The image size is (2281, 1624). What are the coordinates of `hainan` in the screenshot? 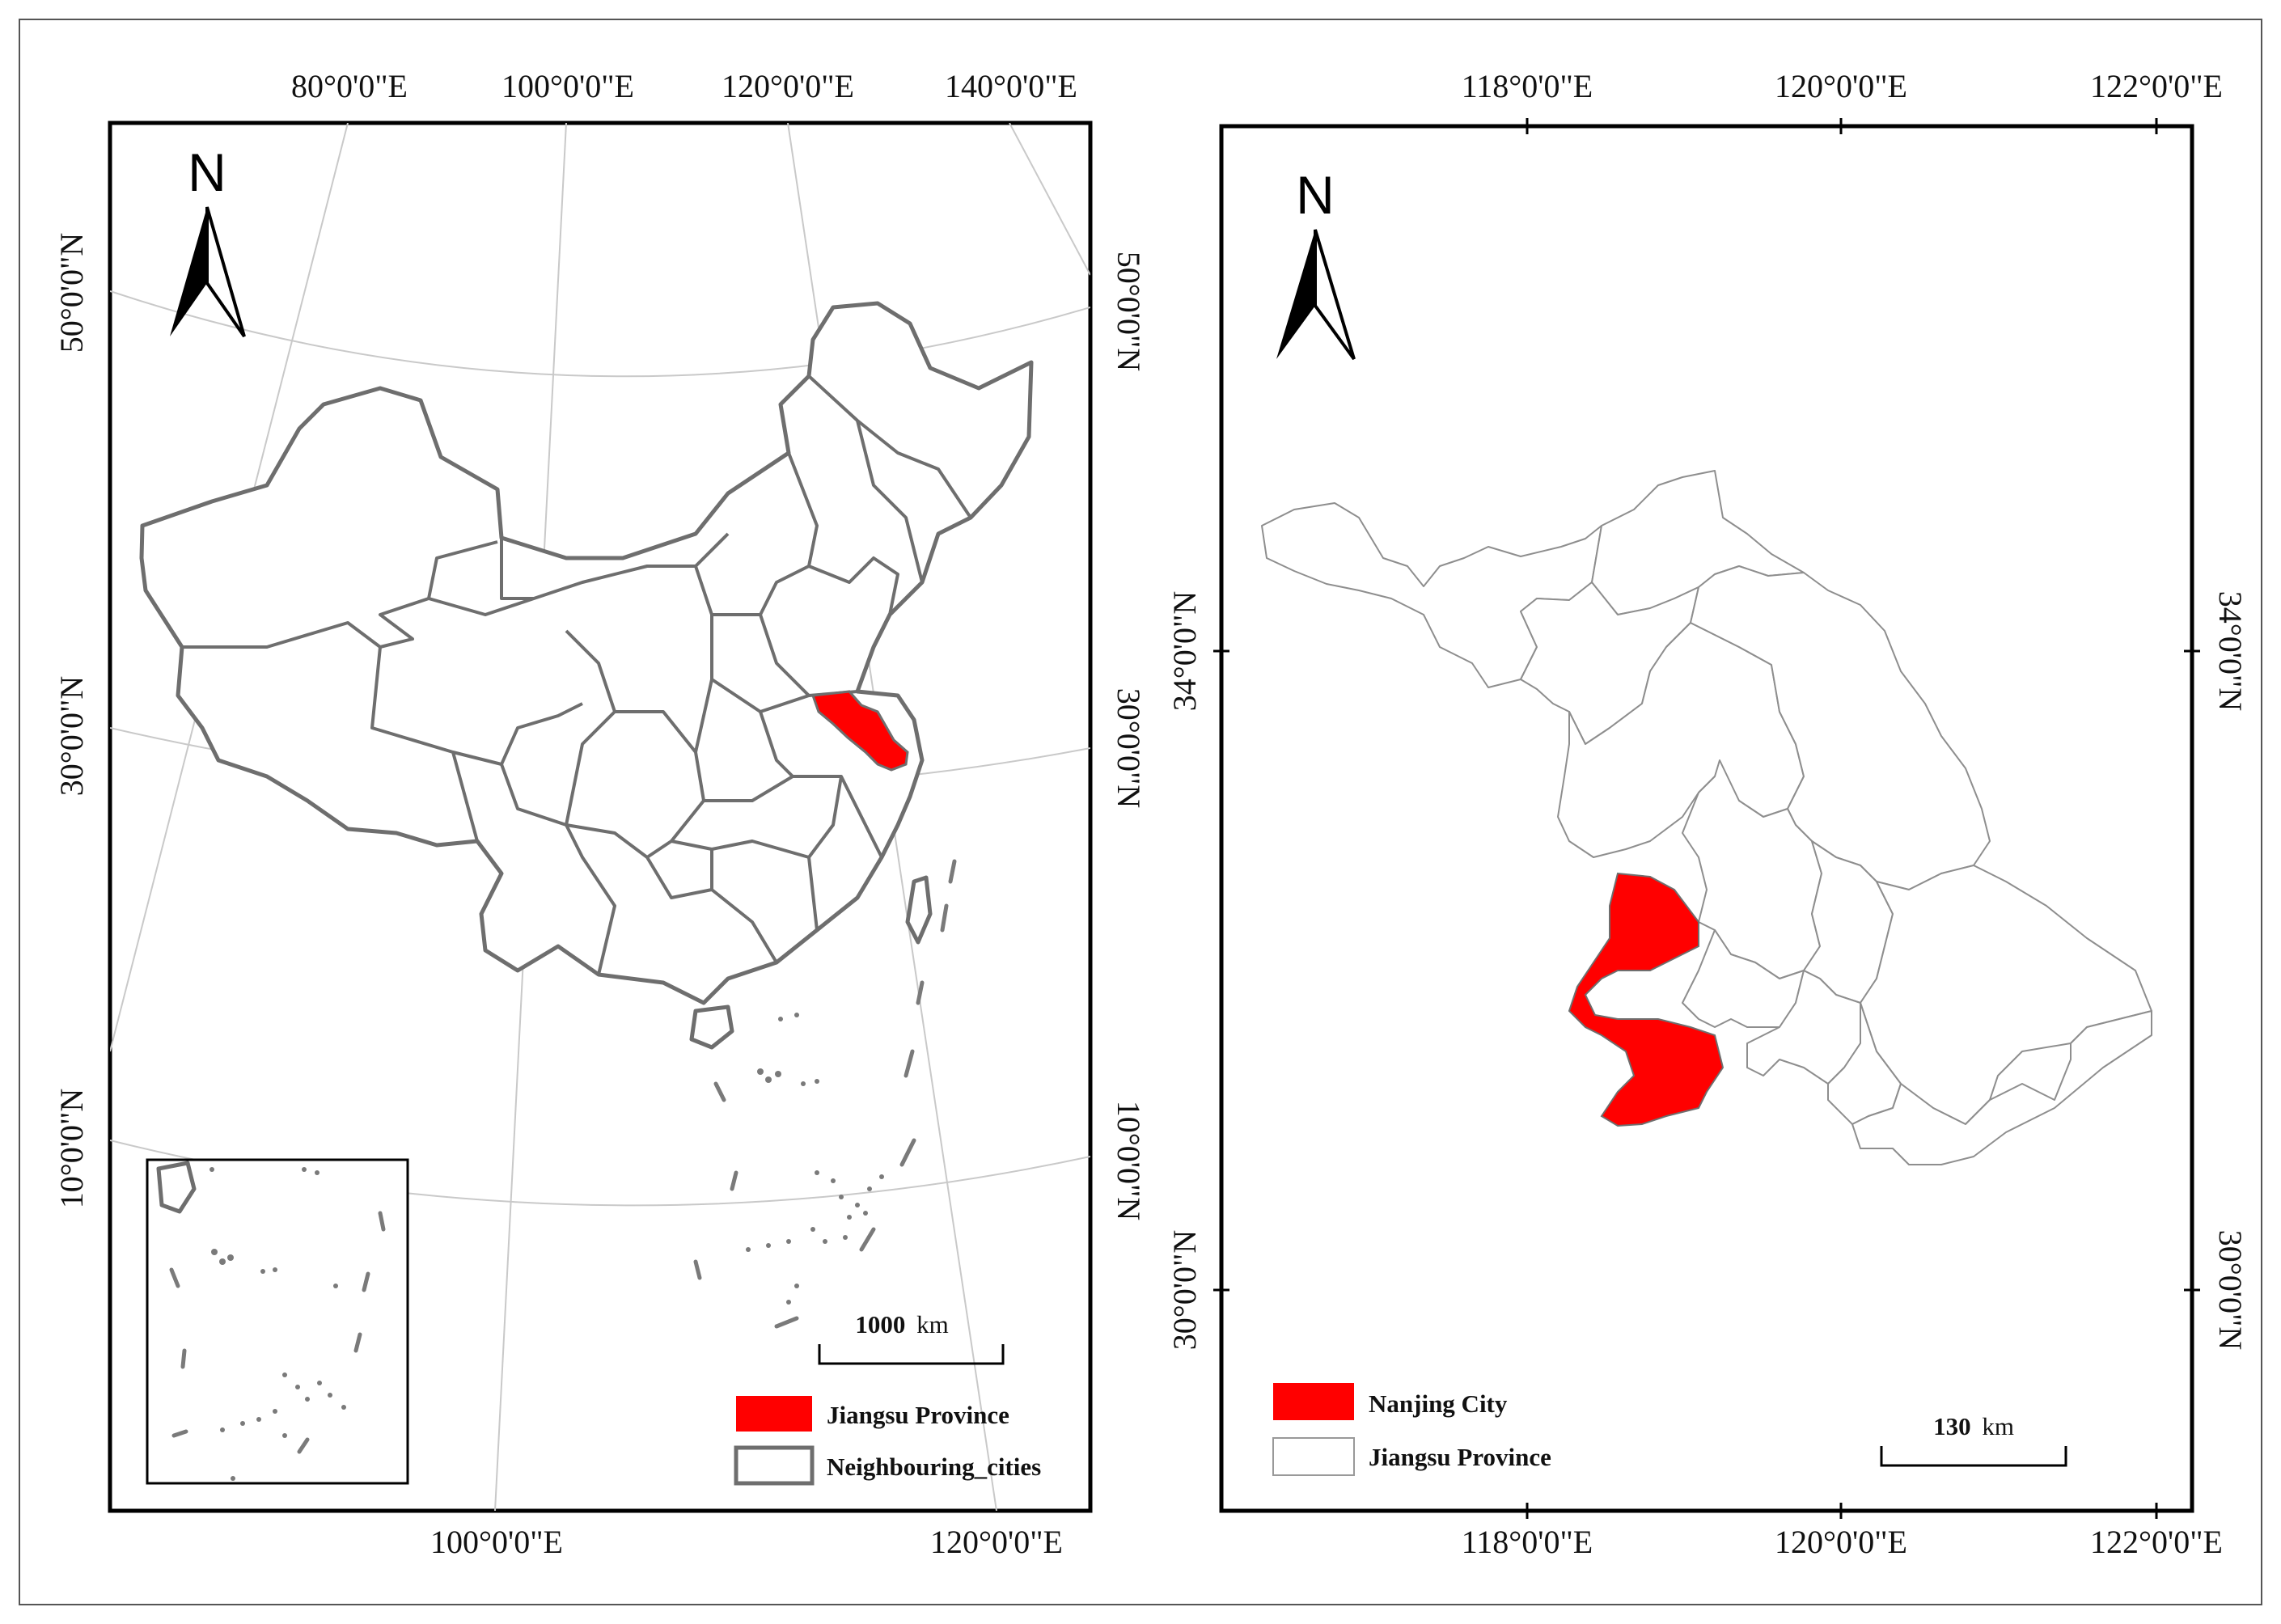 It's located at (711, 1027).